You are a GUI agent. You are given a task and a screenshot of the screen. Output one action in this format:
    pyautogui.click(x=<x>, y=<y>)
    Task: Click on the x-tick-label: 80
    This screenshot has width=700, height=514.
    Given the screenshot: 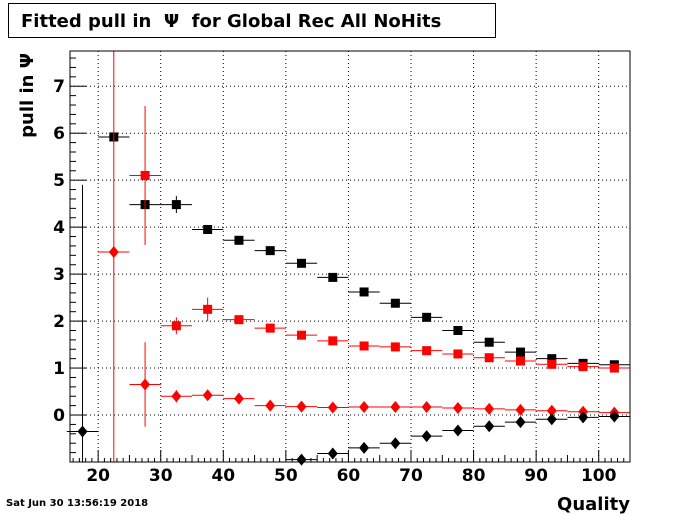 What is the action you would take?
    pyautogui.click(x=474, y=476)
    